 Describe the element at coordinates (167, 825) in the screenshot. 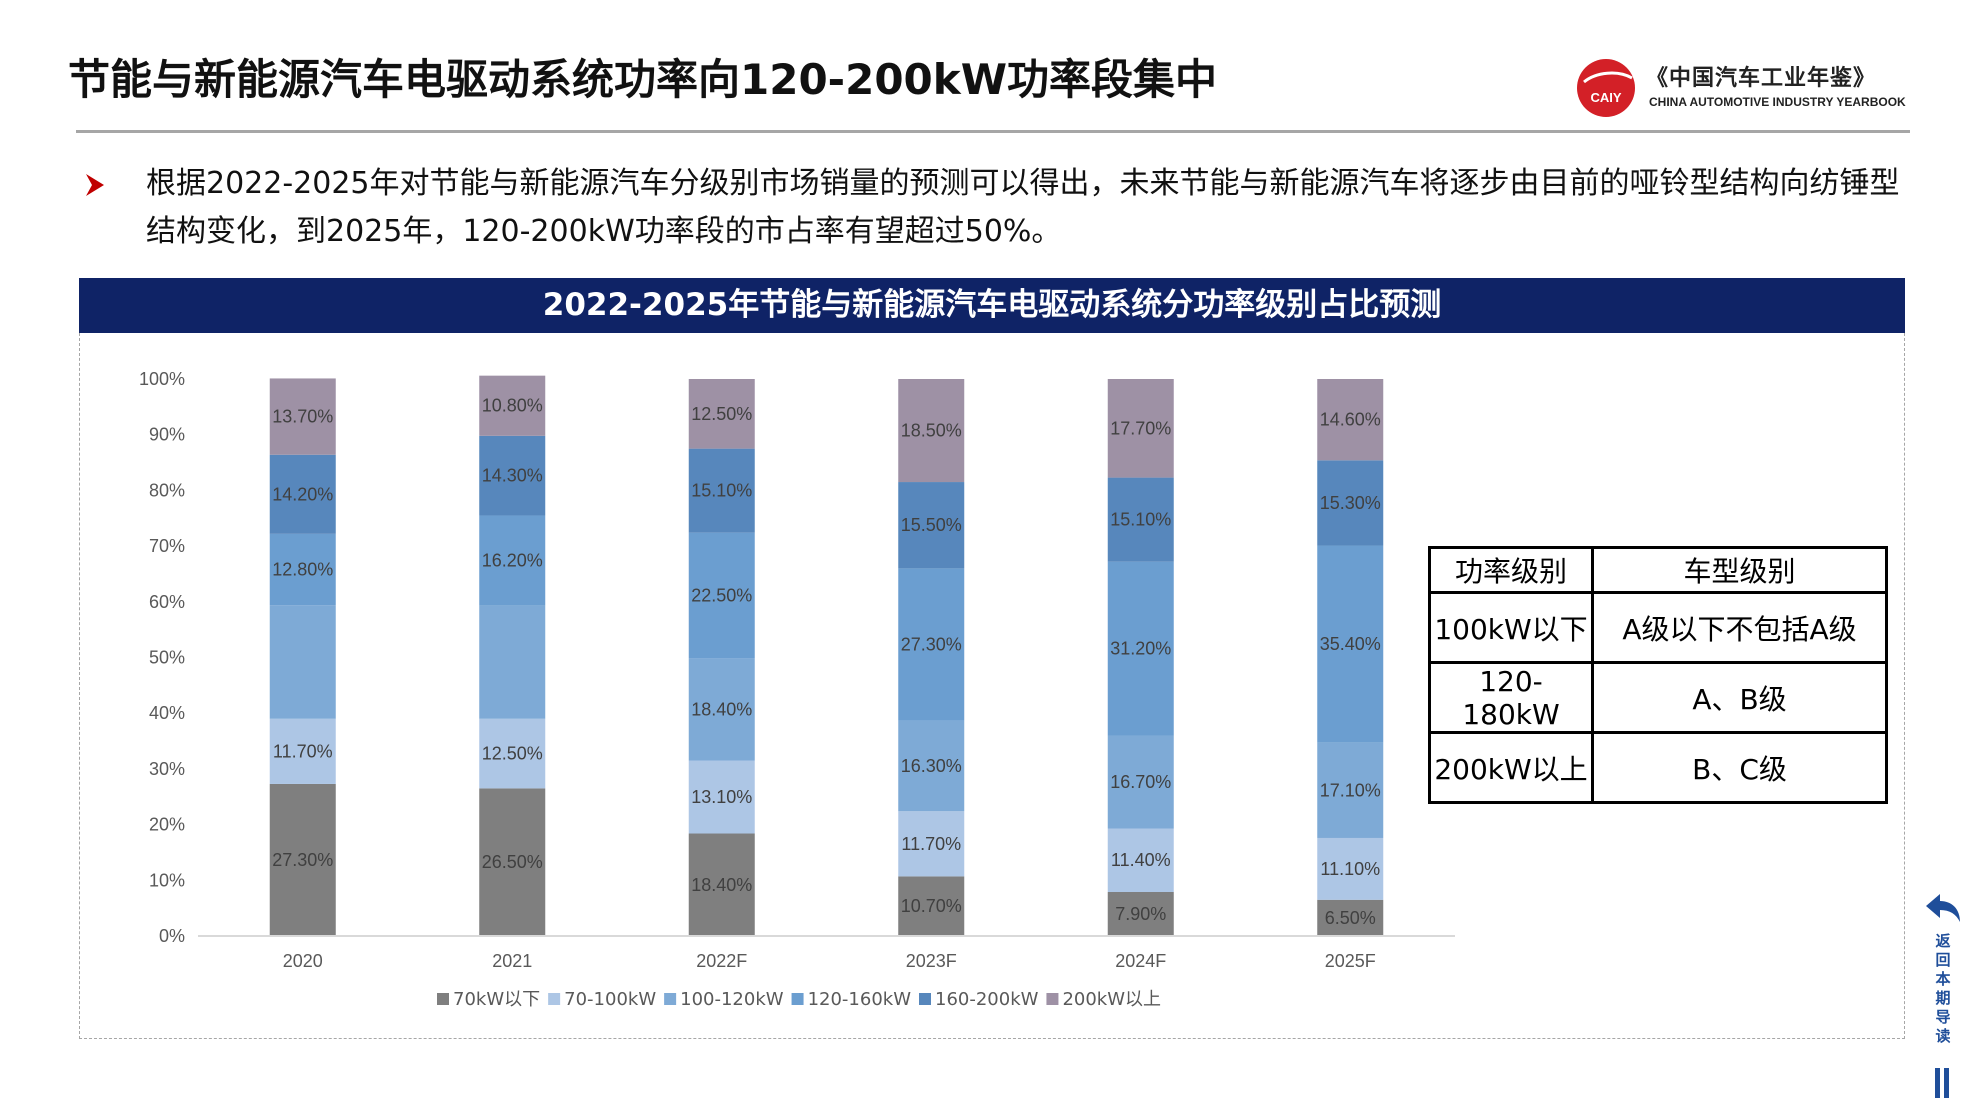

I see `y-tick-label: 20%` at that location.